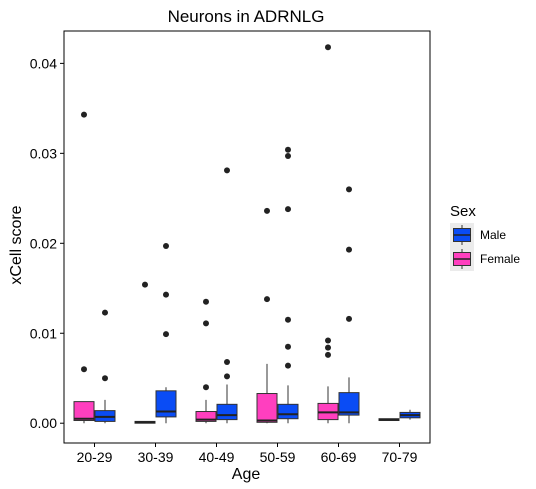 The image size is (536, 489). I want to click on legend-label: Male, so click(493, 235).